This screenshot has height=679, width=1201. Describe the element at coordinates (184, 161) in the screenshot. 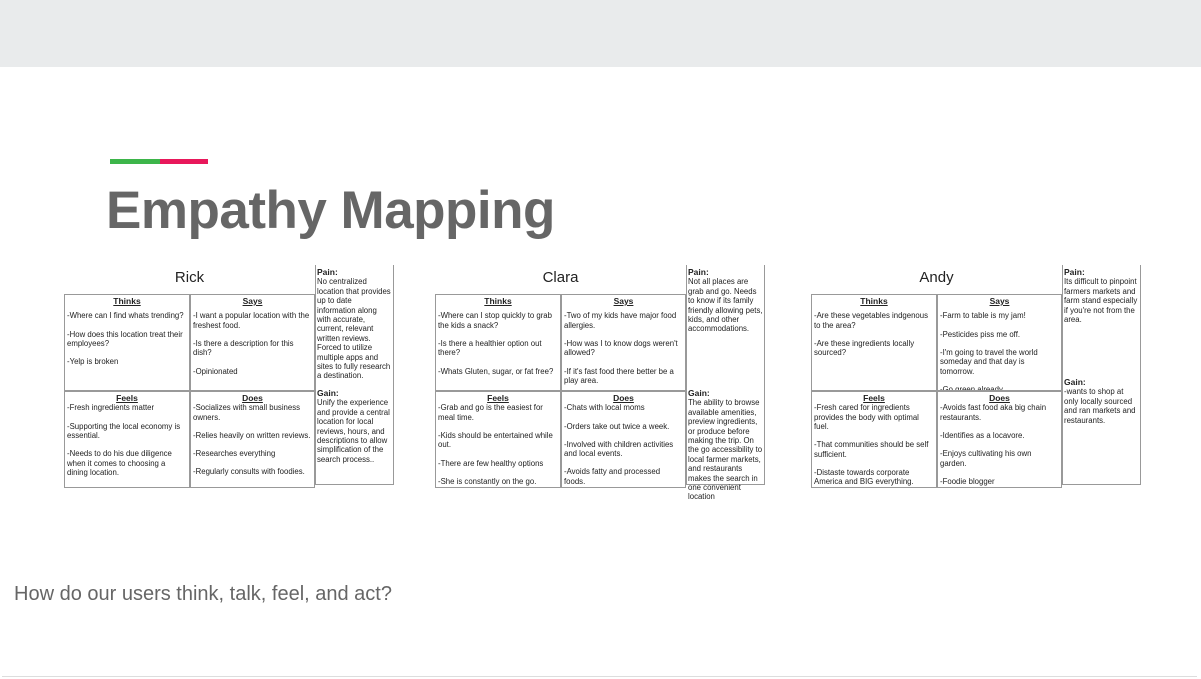

I see `accent-pink` at that location.